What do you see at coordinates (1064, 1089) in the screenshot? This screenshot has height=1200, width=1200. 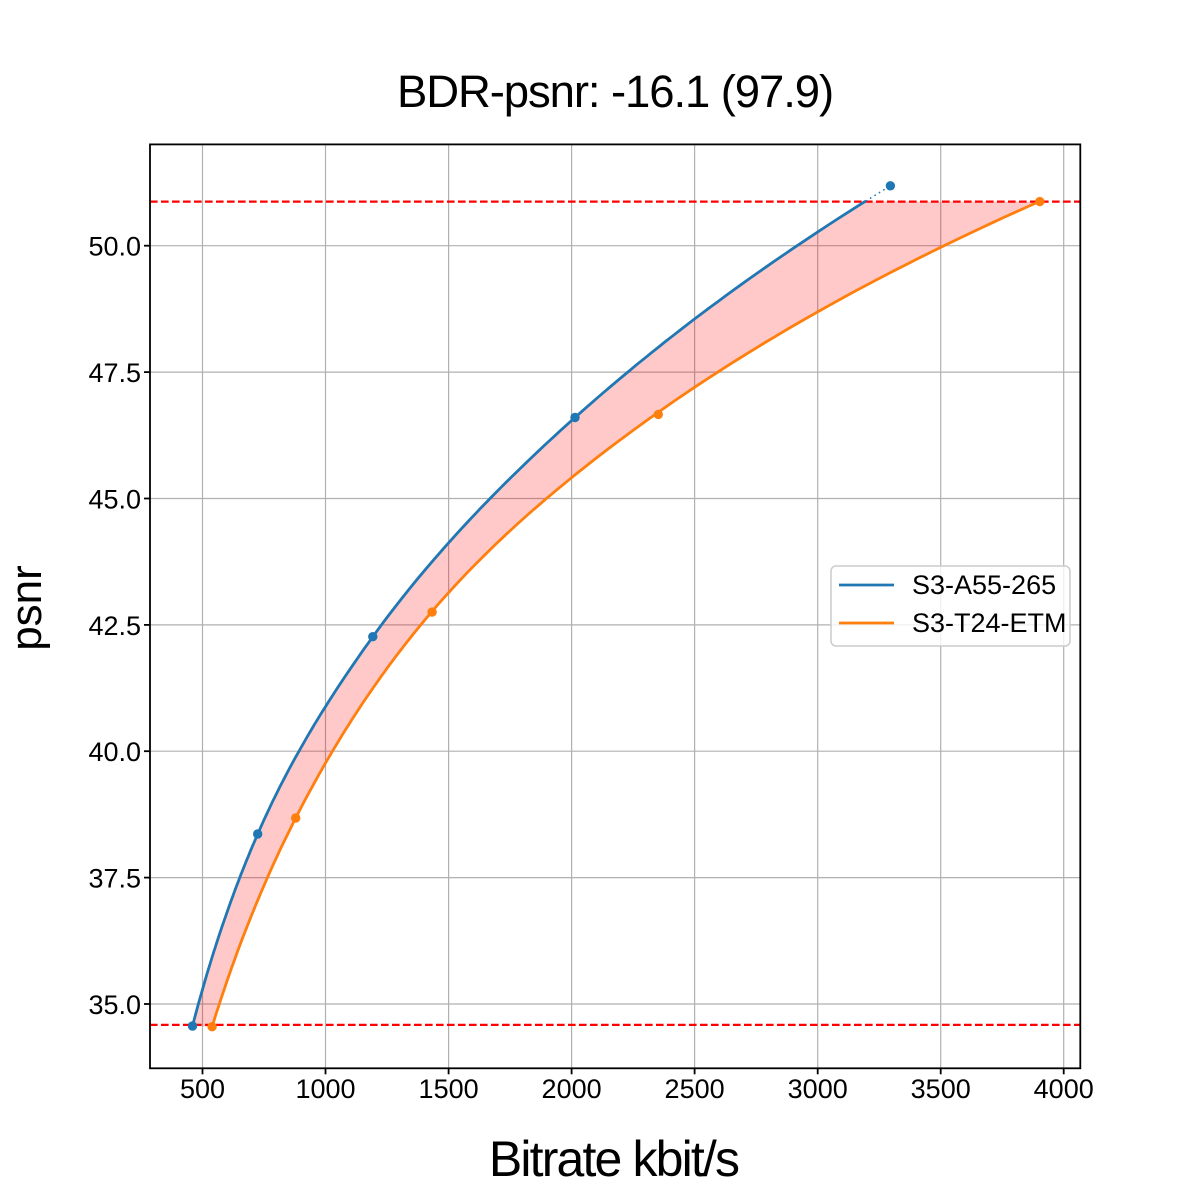 I see `svg-text: 4000` at bounding box center [1064, 1089].